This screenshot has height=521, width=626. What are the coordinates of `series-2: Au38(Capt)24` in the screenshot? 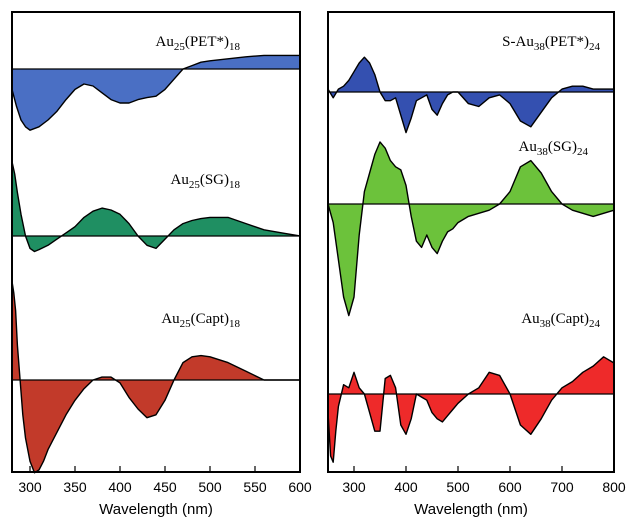 It's located at (471, 387).